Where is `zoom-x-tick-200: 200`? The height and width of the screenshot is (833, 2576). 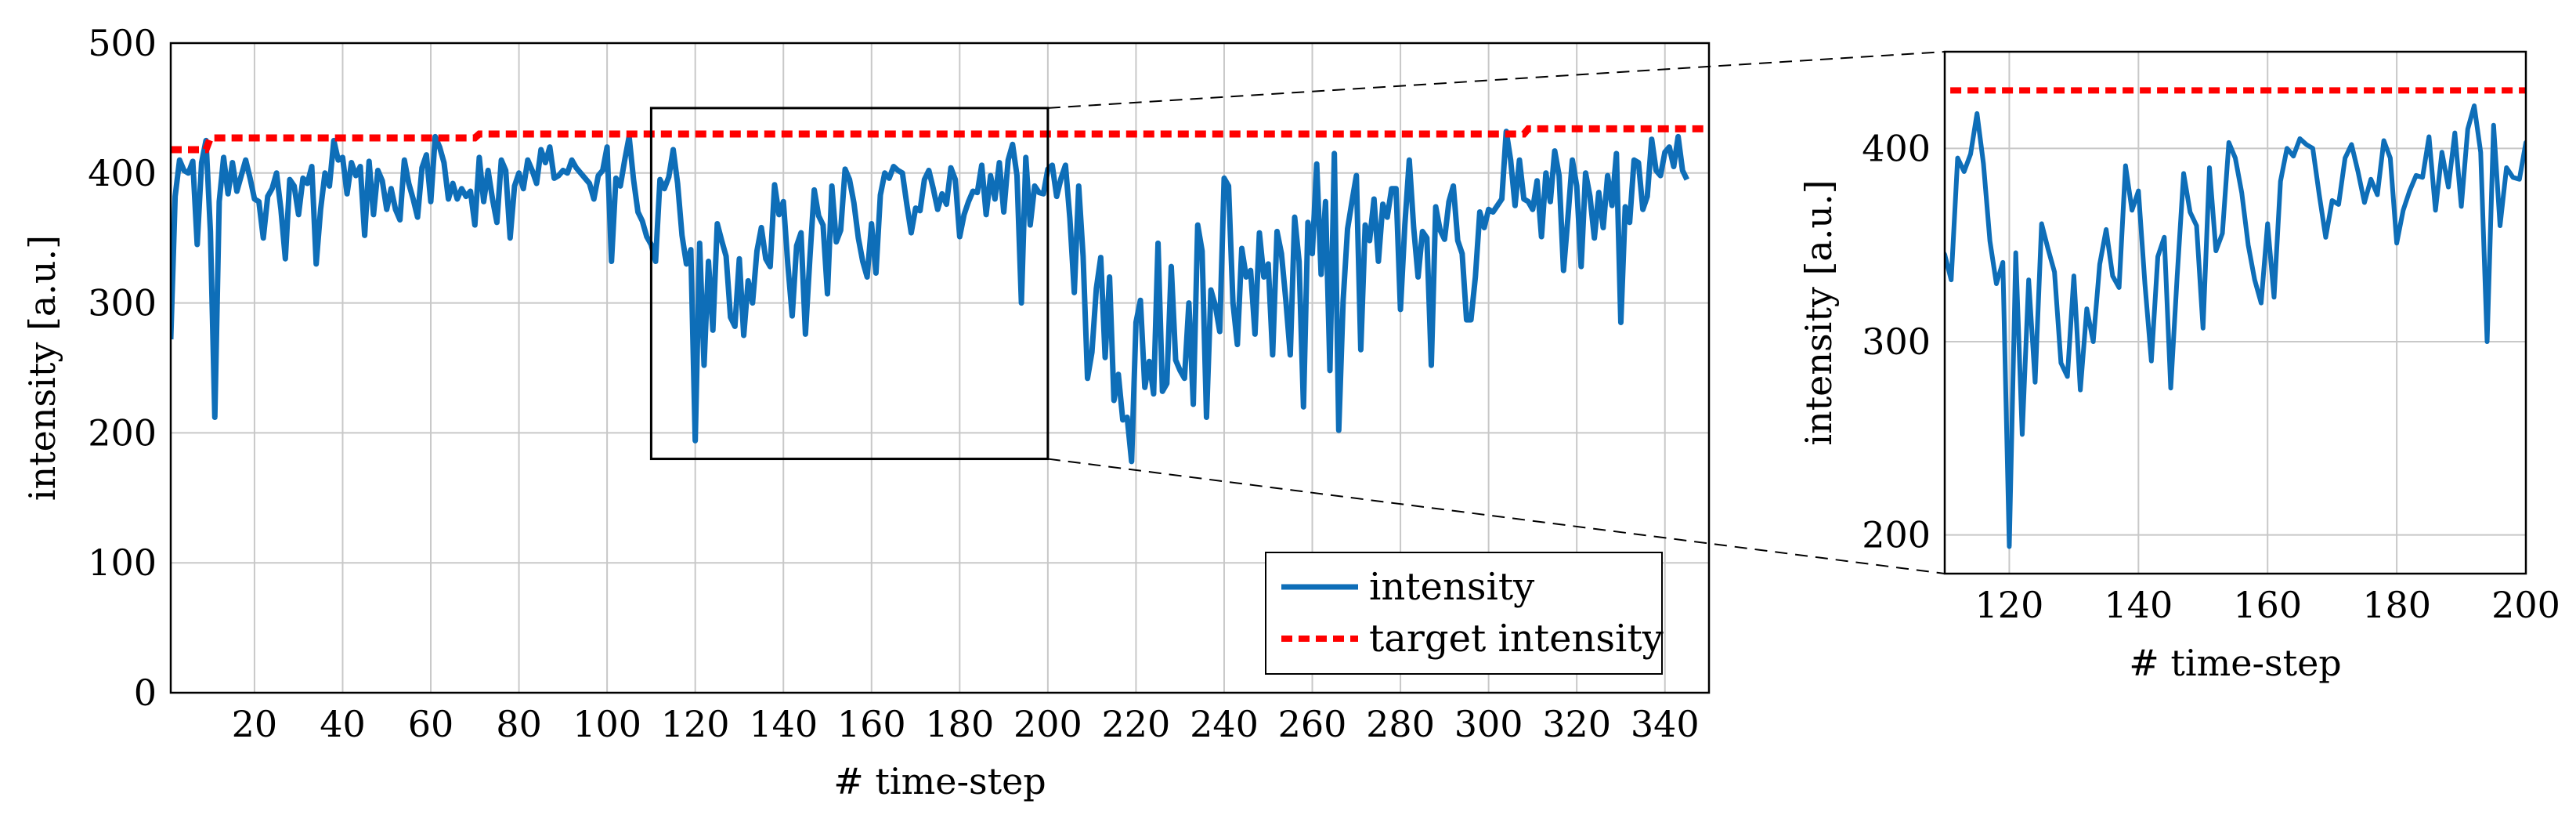 zoom-x-tick-200: 200 is located at coordinates (2525, 605).